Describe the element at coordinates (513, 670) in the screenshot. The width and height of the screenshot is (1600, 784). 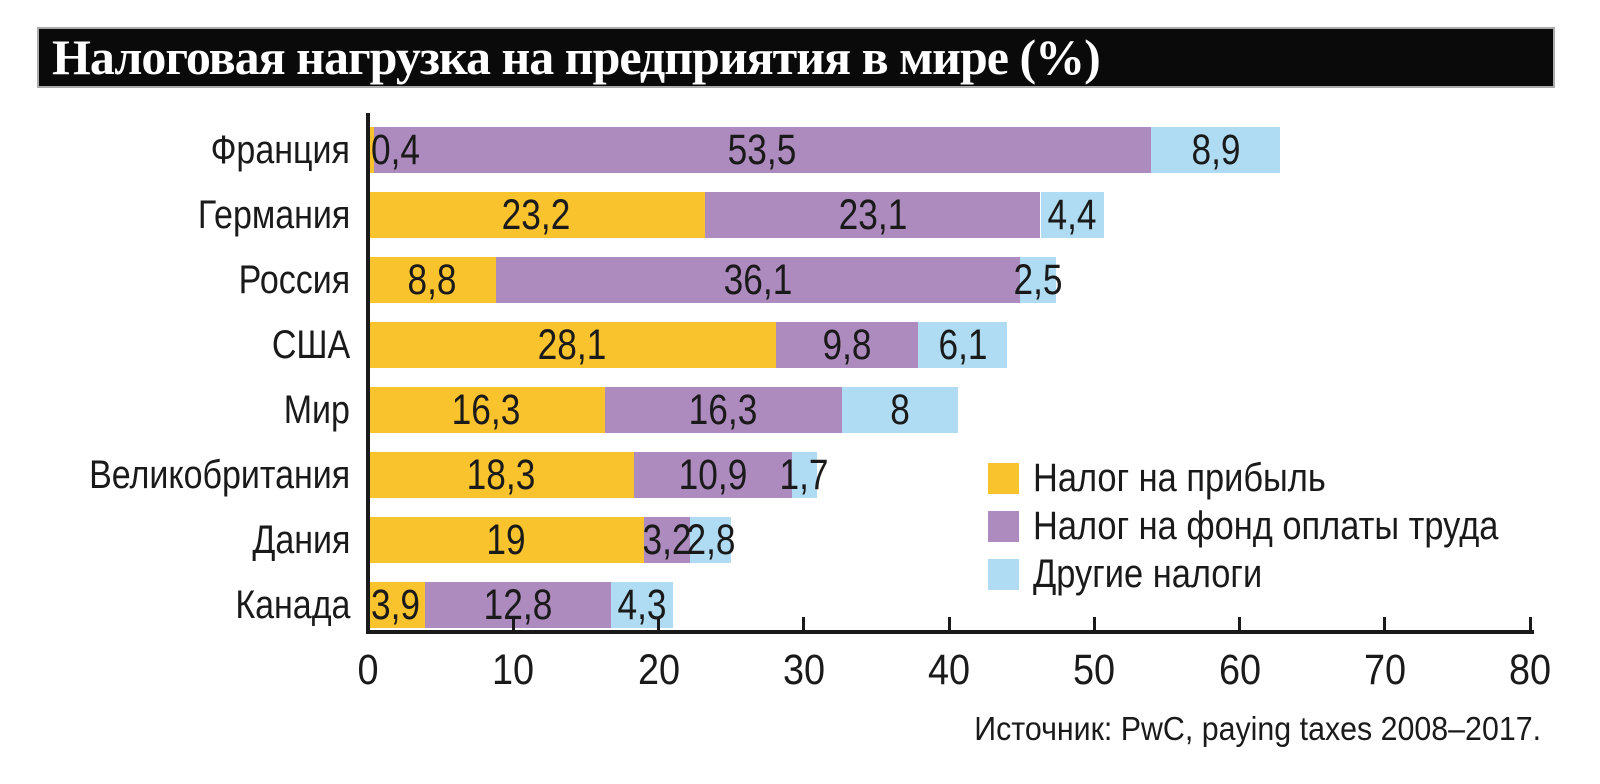
I see `x-axis-tick-label-text: 10` at that location.